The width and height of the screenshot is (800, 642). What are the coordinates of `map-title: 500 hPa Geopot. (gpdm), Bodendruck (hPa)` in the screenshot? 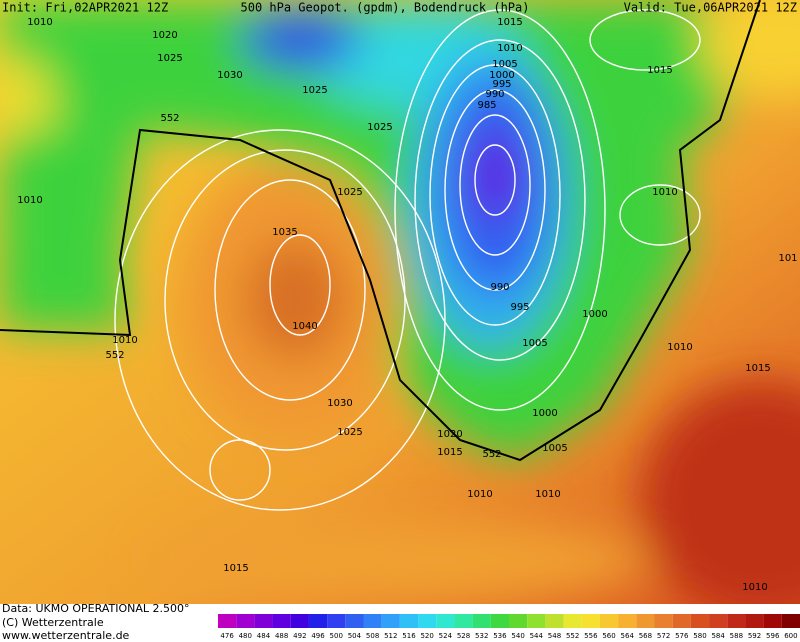 It's located at (385, 8).